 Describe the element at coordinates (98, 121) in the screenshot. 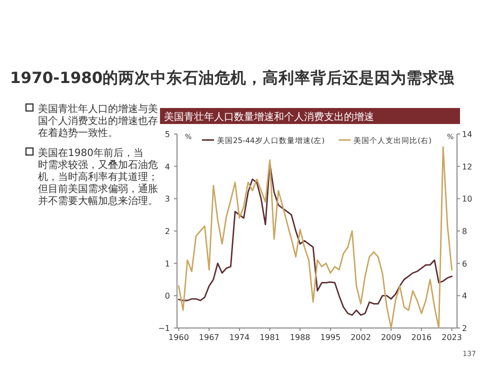

I see `text: 美国青壮年人口的增速与美国个人消费支出的增速也存在着趋势一致性。` at that location.